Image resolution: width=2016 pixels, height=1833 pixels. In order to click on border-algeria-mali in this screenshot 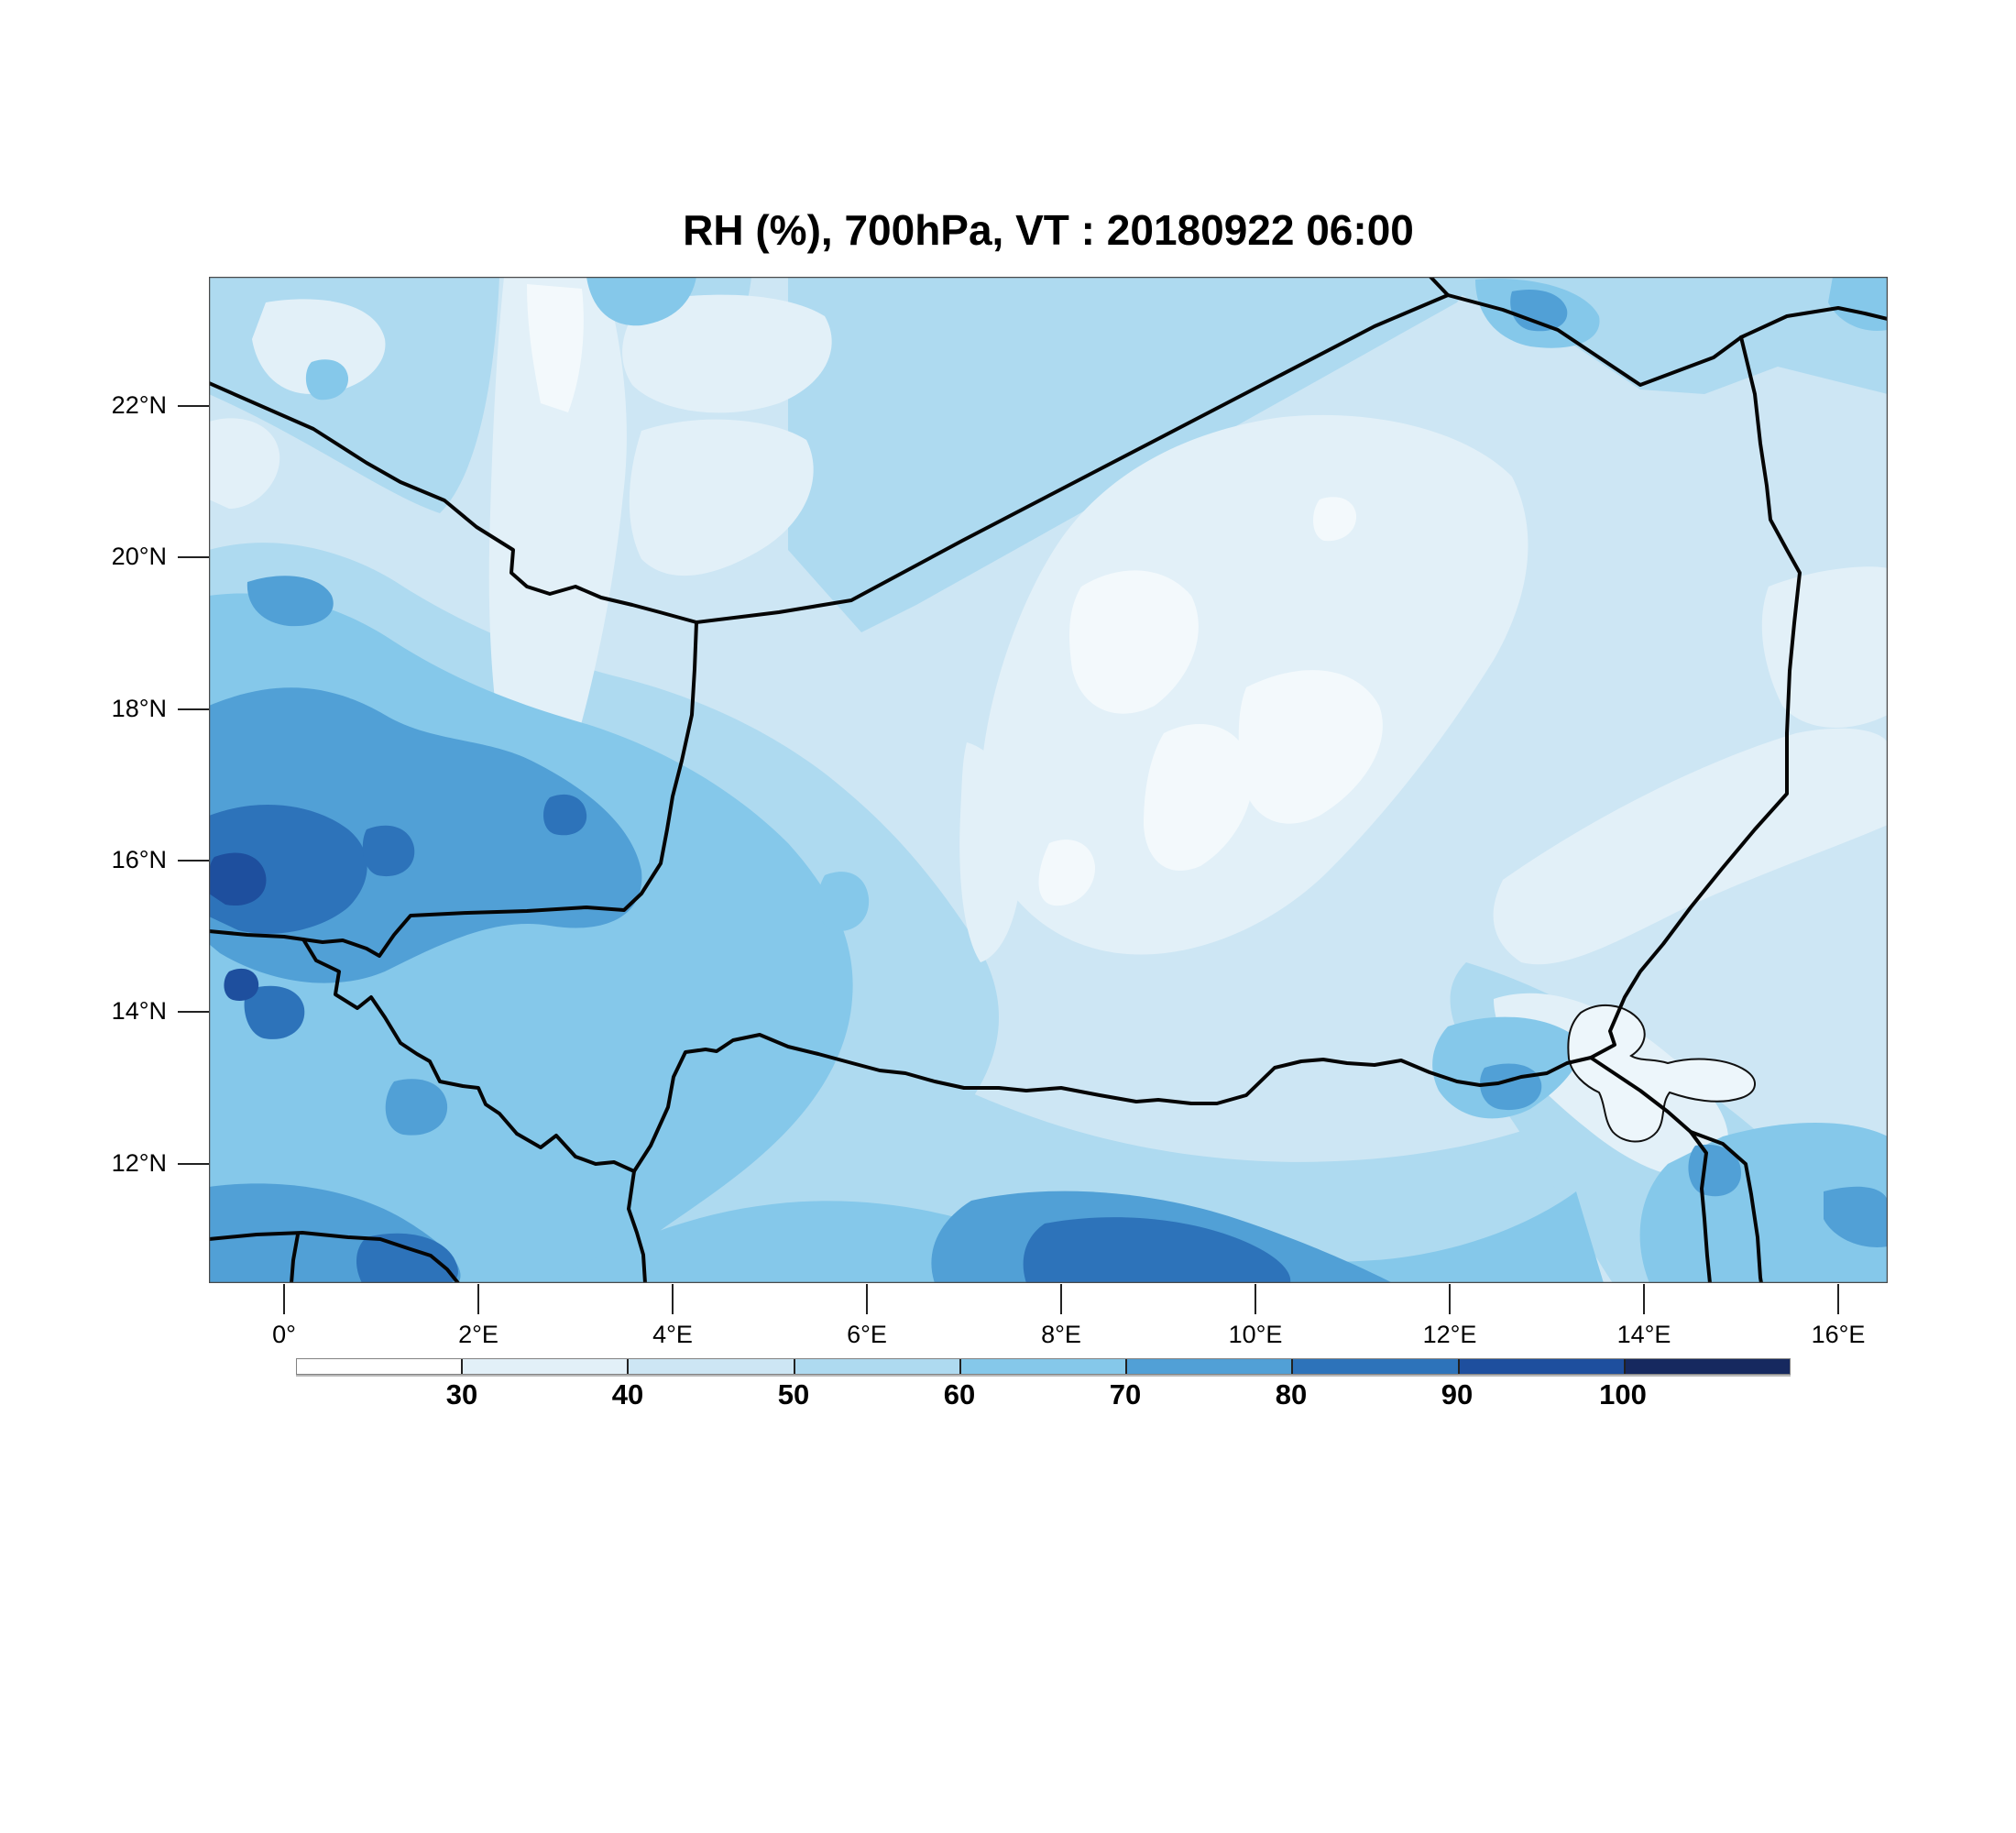, I will do `click(453, 502)`.